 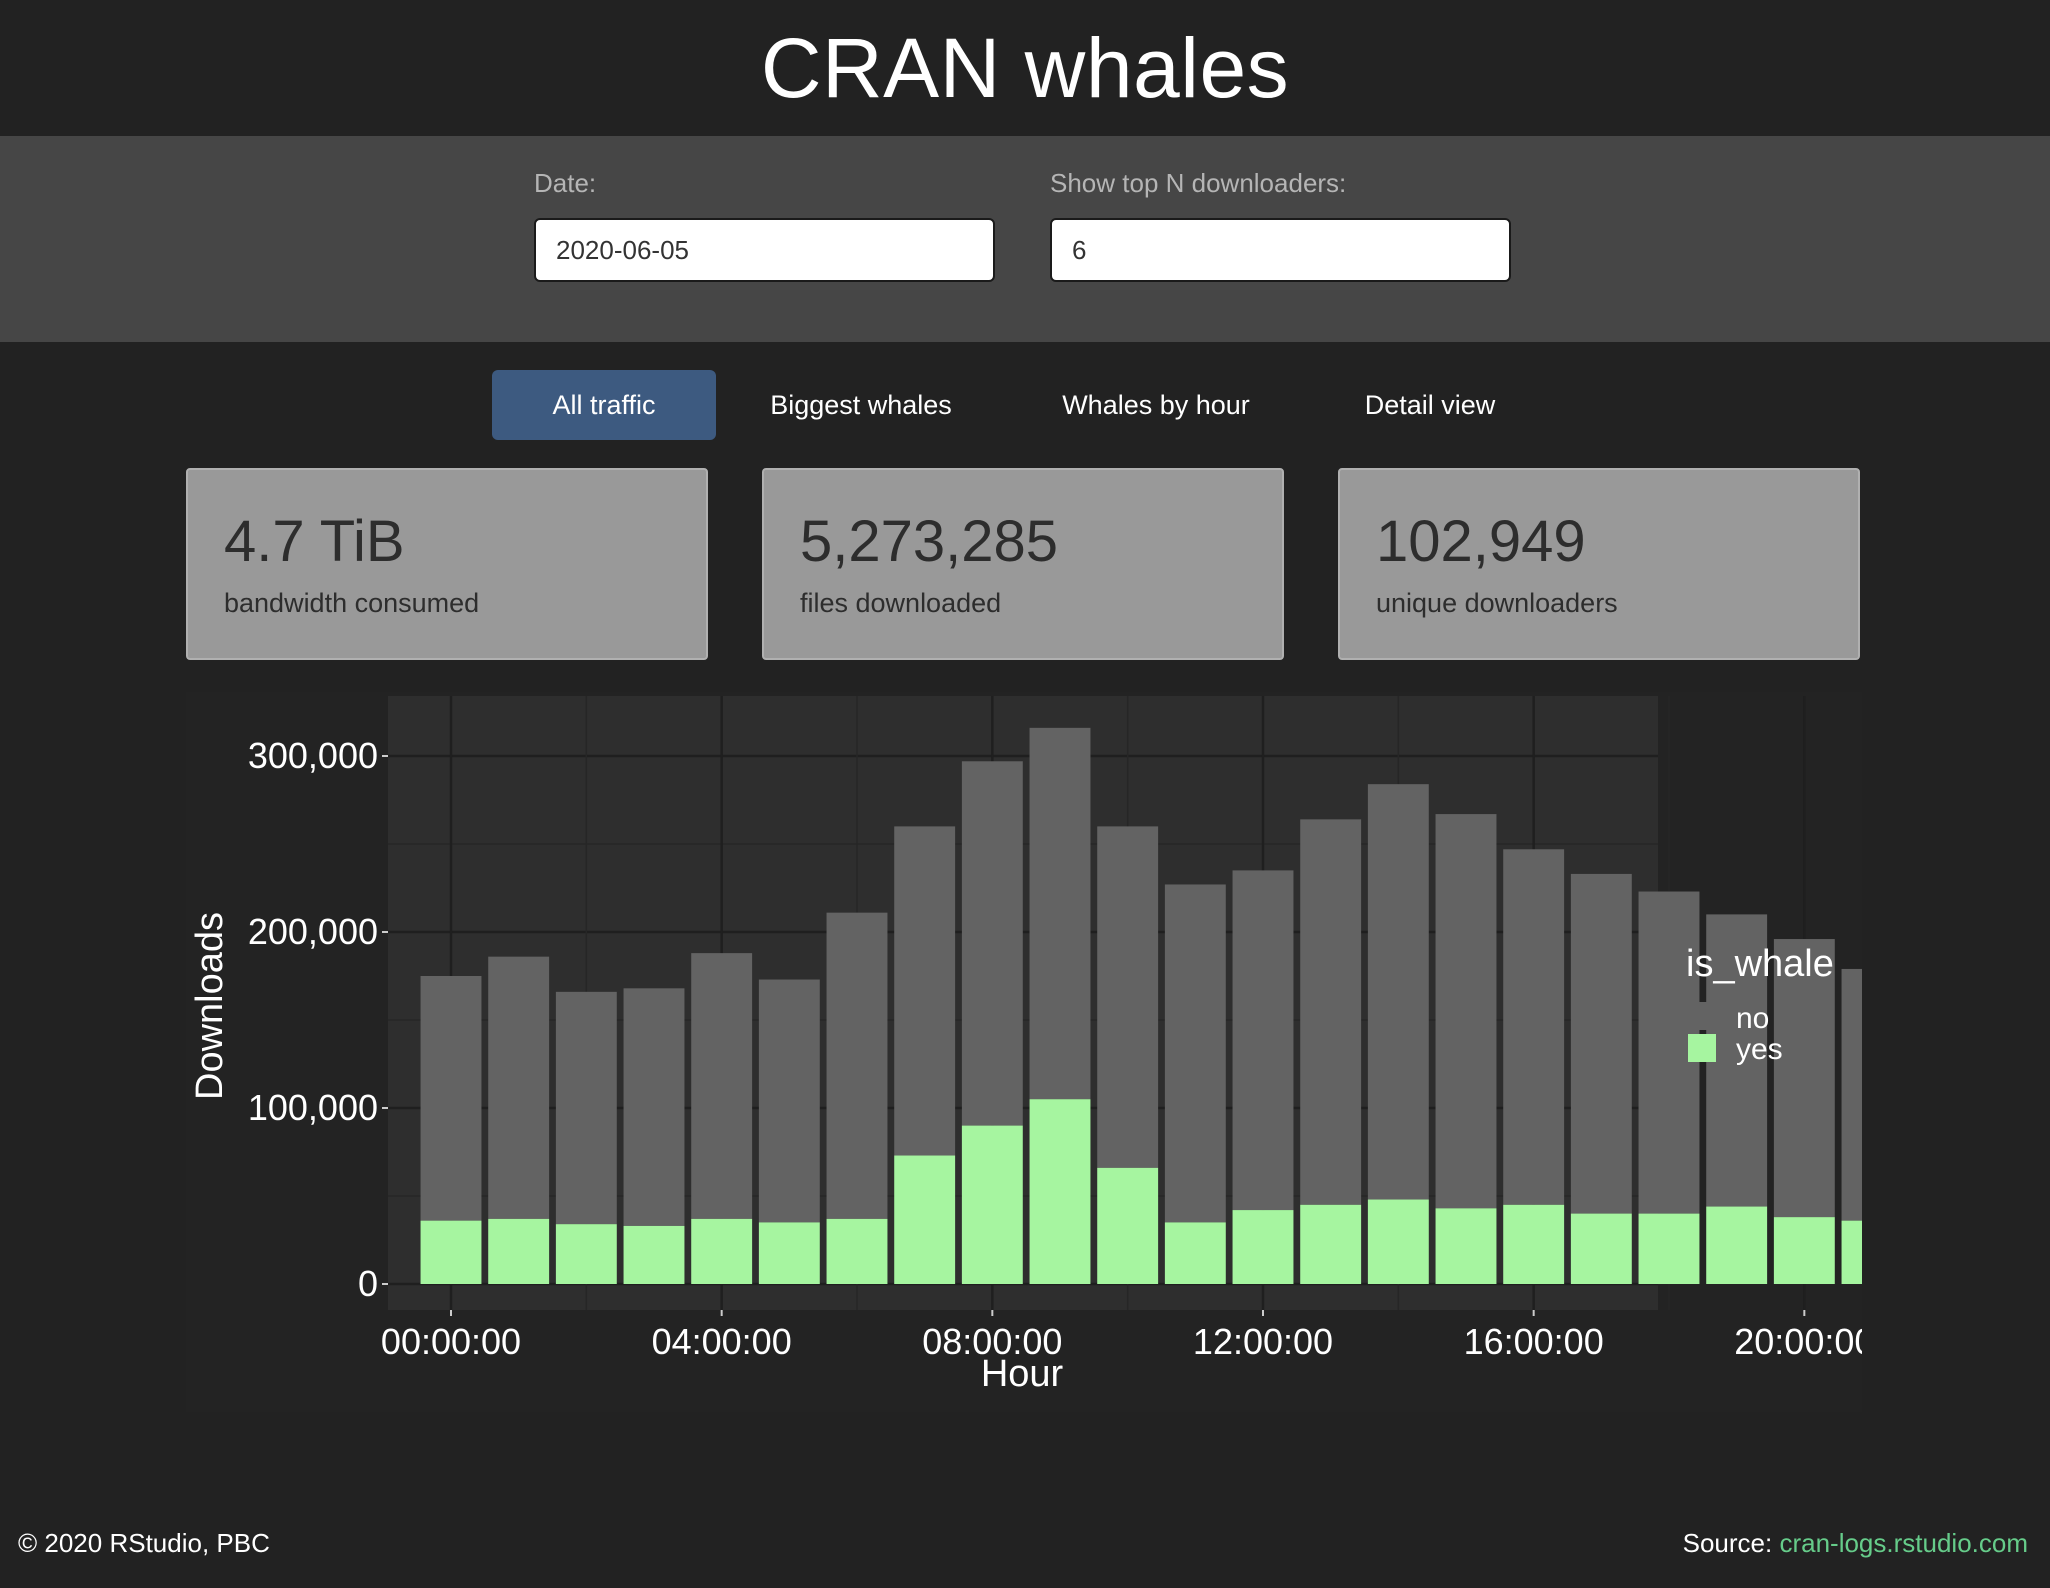 I want to click on copyright: © 2020 RStudio, PBC, so click(x=144, y=1543).